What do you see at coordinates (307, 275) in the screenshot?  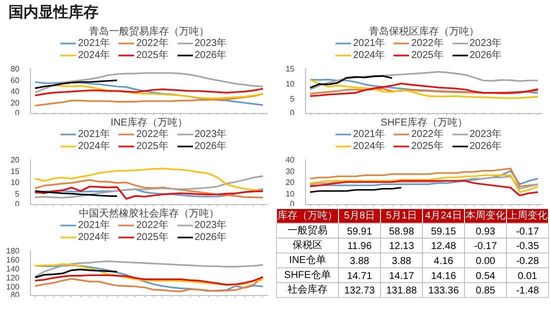 I see `category-label: SHFE仓单` at bounding box center [307, 275].